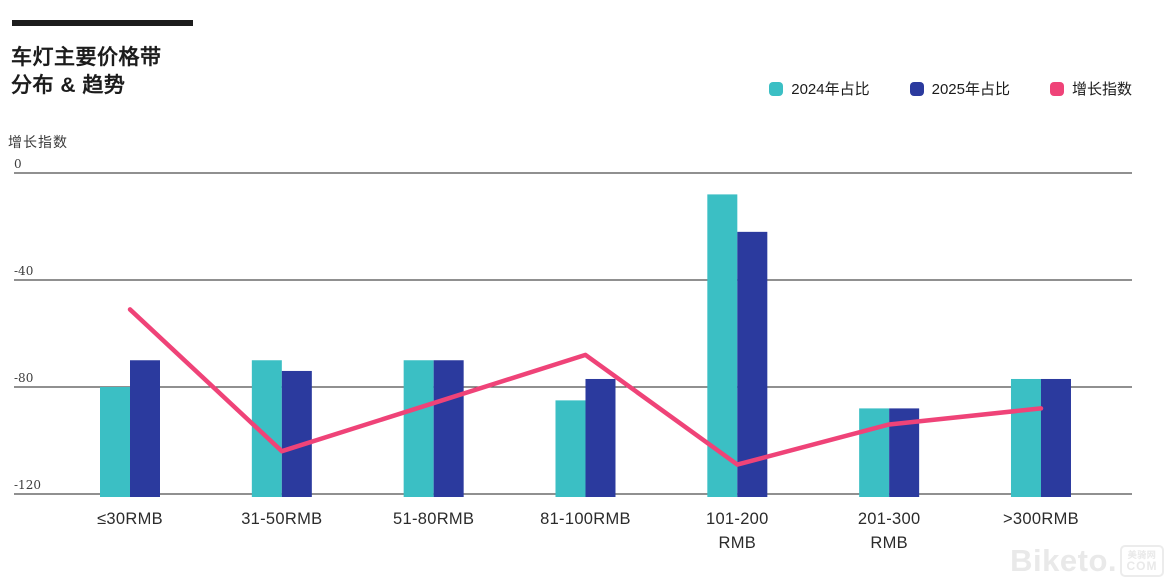 This screenshot has width=1170, height=587. I want to click on legend-item-2025: 2025年占比, so click(959, 88).